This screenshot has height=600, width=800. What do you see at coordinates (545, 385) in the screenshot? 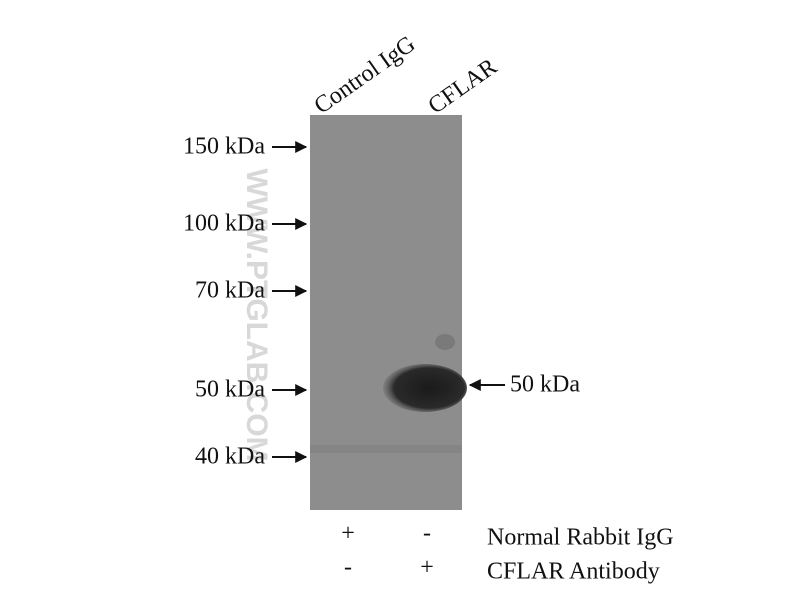
I see `band-label: 50 kDa` at bounding box center [545, 385].